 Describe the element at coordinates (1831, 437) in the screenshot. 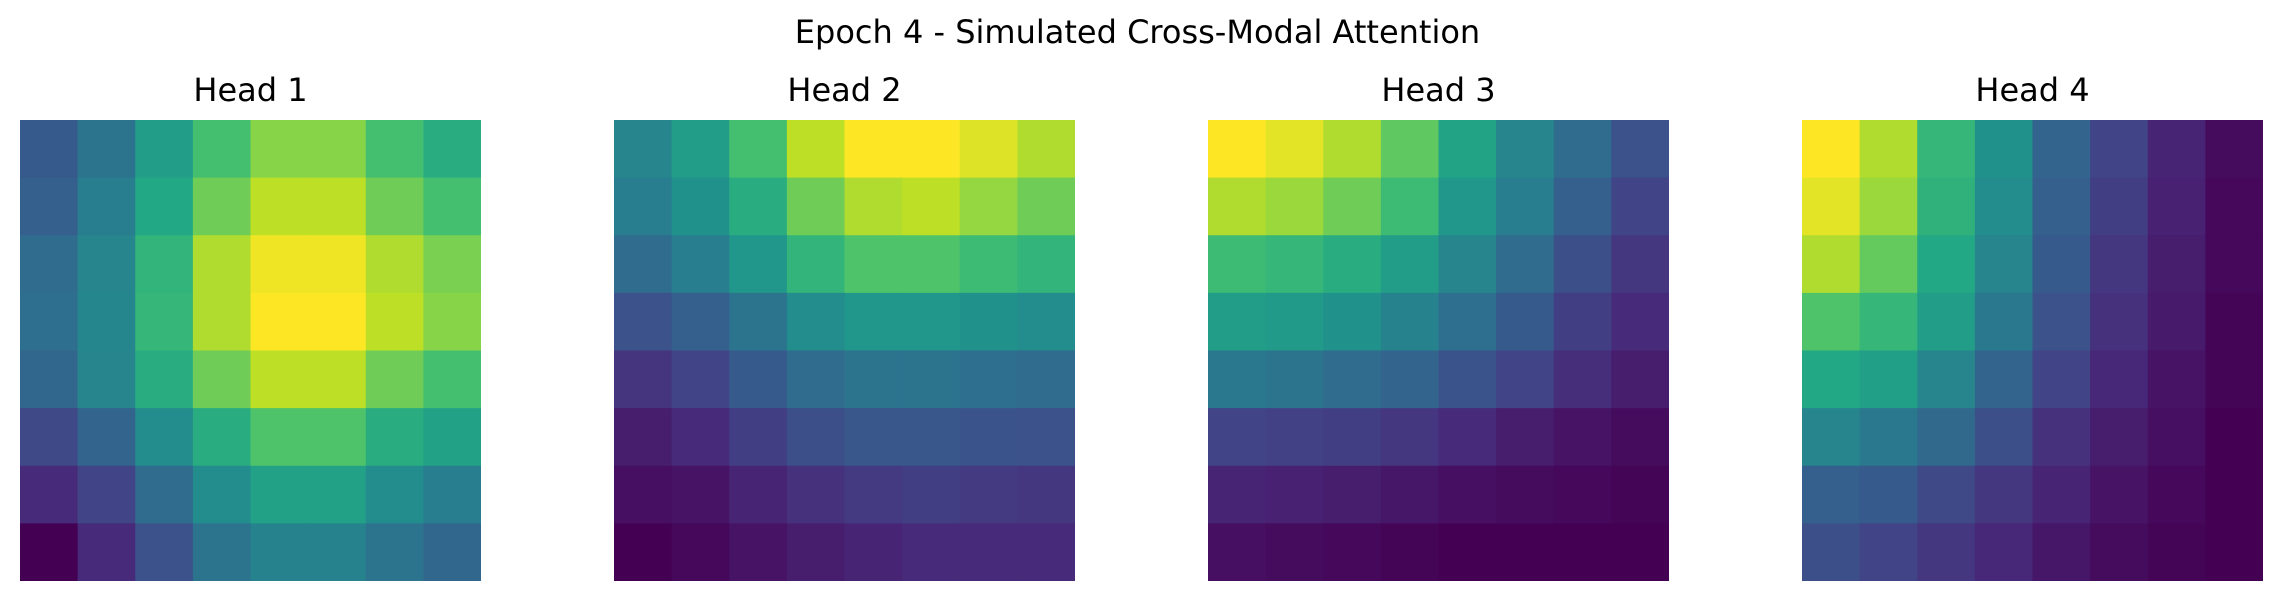

I see `heatmap-cell-r6-c1` at that location.